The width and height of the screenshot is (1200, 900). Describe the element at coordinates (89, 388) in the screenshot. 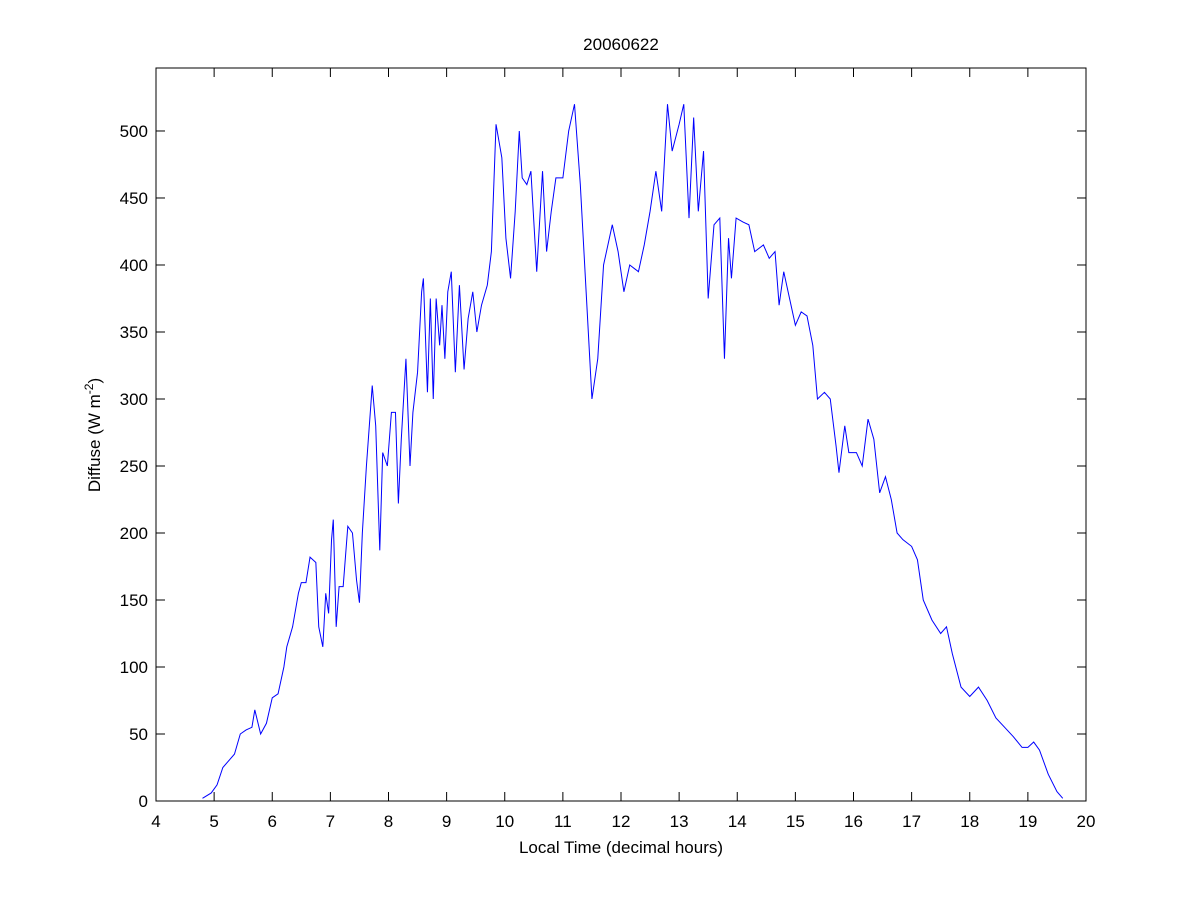

I see `y-axis-label-superscript: -2` at that location.